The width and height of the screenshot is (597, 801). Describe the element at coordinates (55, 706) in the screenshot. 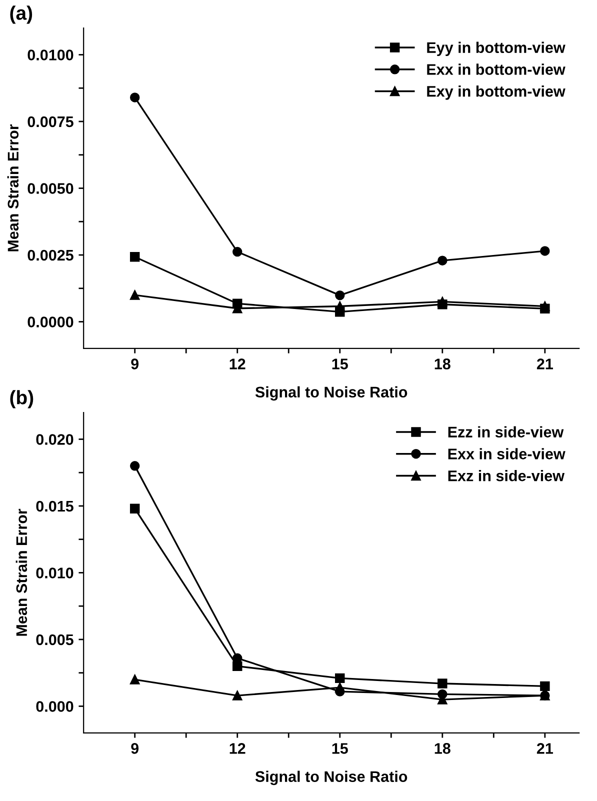

I see `y-tick-label: 0.000` at that location.